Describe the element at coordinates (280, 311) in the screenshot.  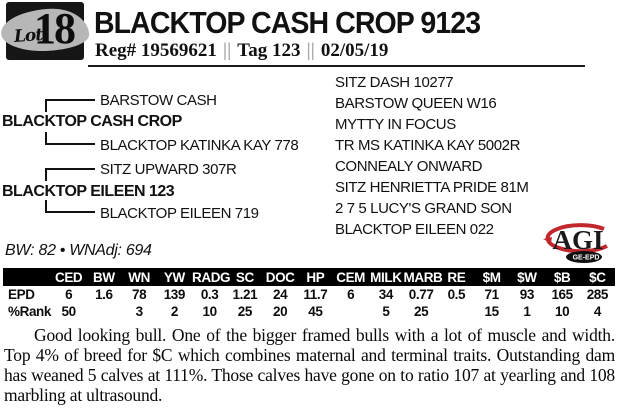
I see `epd-cell: 20` at that location.